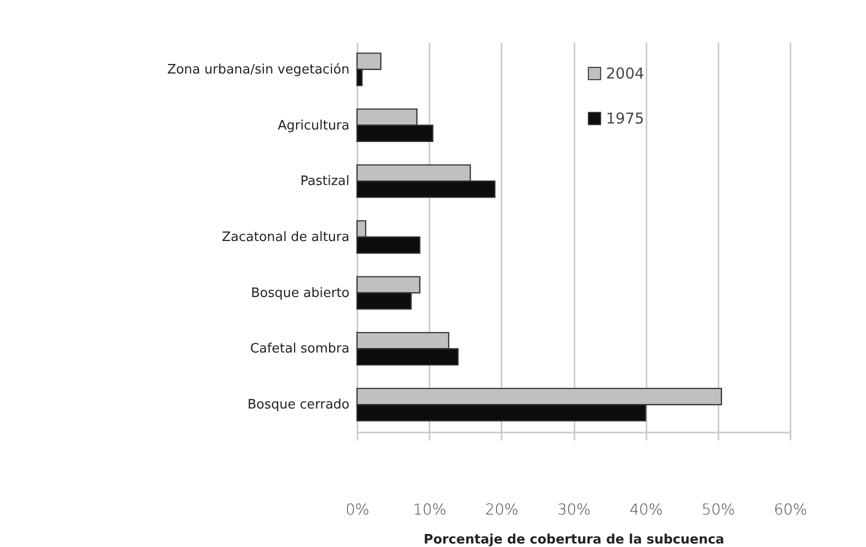 The image size is (866, 547). Describe the element at coordinates (286, 237) in the screenshot. I see `y-tick-label: Zacatonal de altura` at that location.